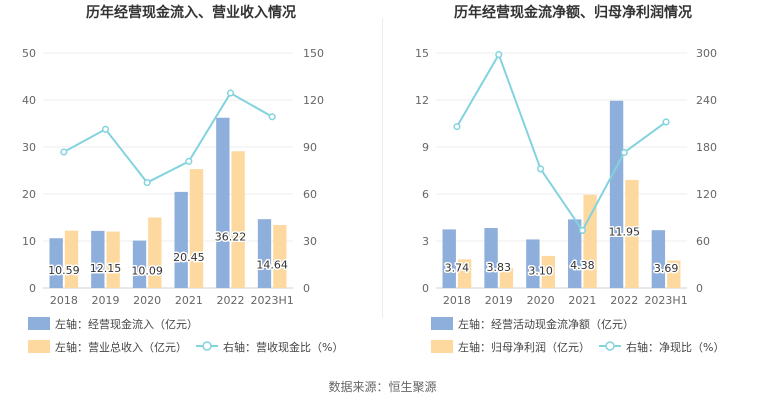  I want to click on left-axis-tick: 9, so click(425, 147).